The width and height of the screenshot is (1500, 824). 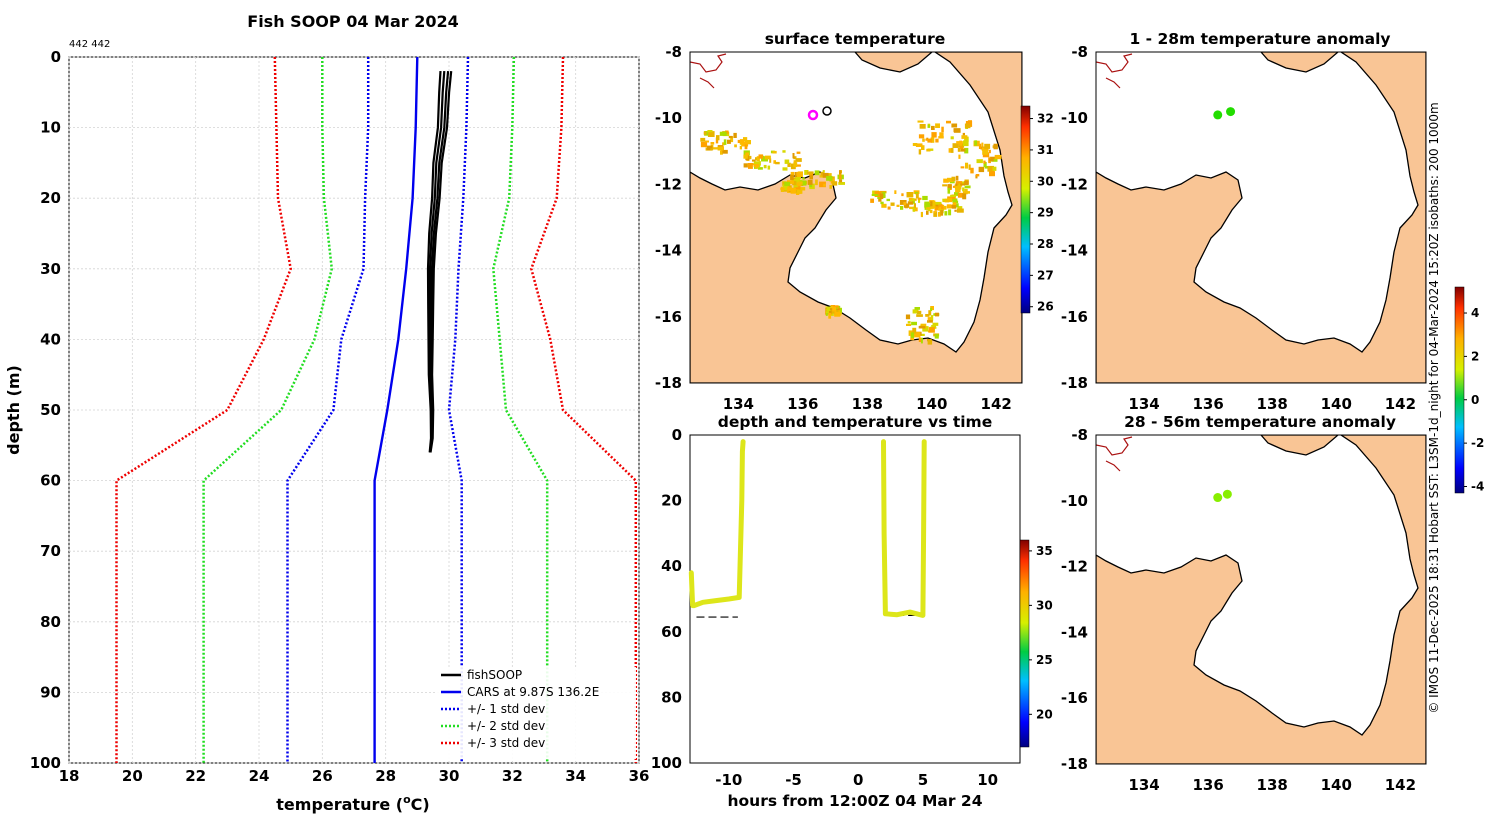 What do you see at coordinates (858, 780) in the screenshot?
I see `x-tick-label: 0` at bounding box center [858, 780].